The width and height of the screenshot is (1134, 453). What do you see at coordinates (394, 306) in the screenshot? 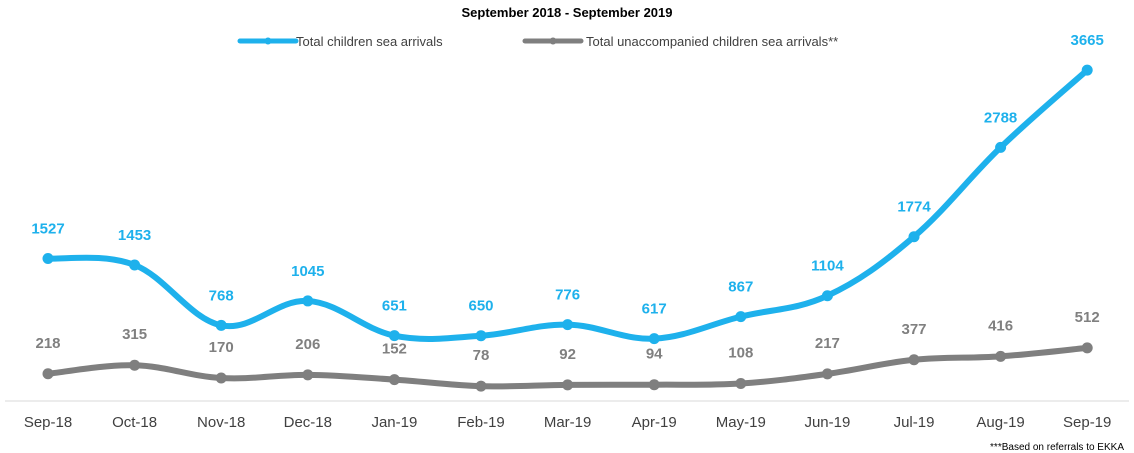
I see `data-label: 651` at bounding box center [394, 306].